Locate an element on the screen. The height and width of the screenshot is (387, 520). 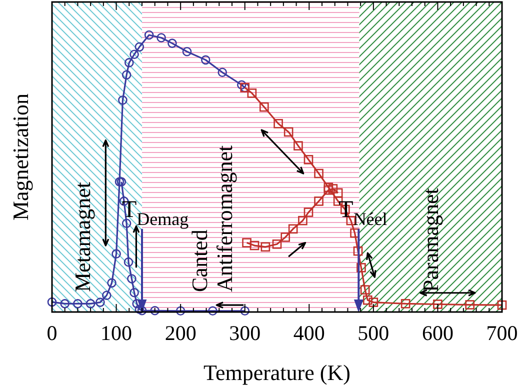
x-tick-label: 500 is located at coordinates (374, 333).